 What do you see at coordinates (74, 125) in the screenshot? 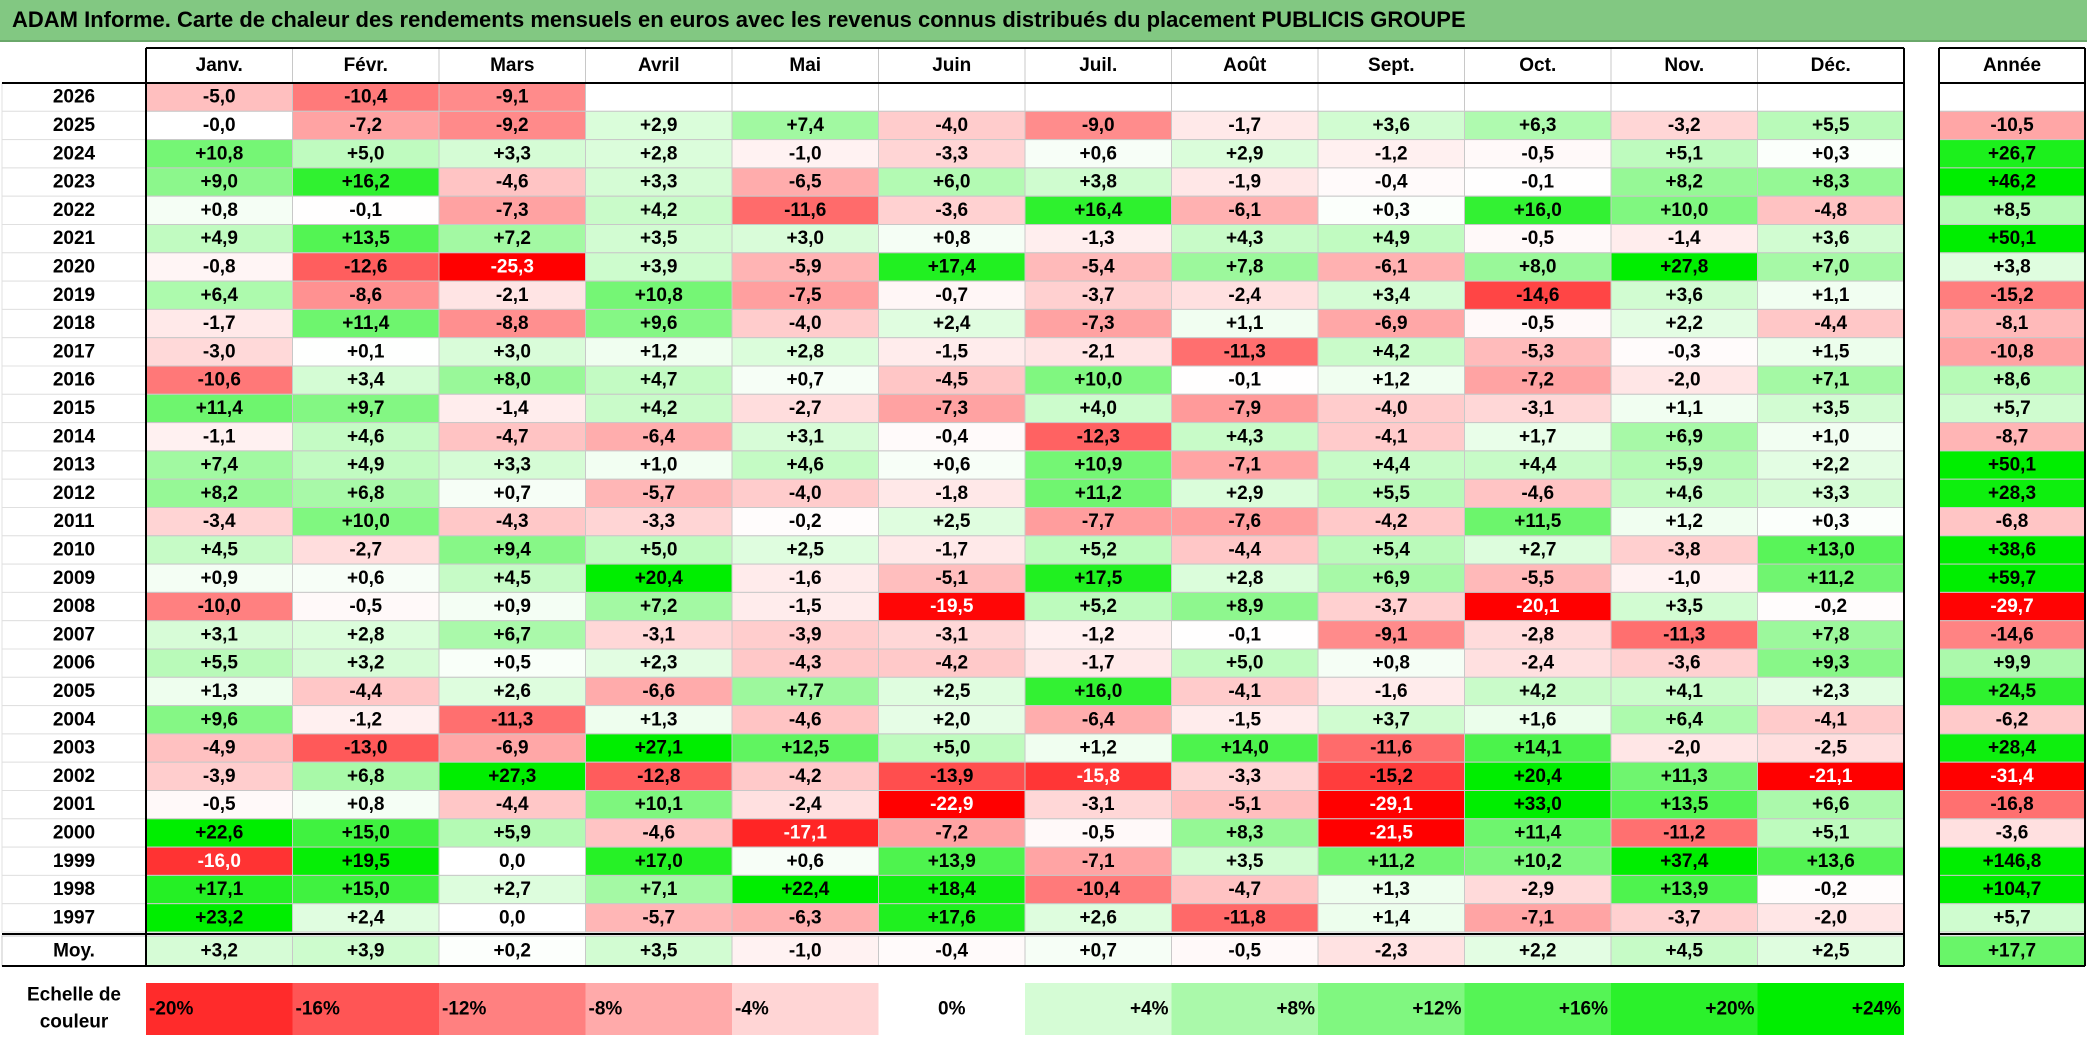
I see `year-label: 2025` at bounding box center [74, 125].